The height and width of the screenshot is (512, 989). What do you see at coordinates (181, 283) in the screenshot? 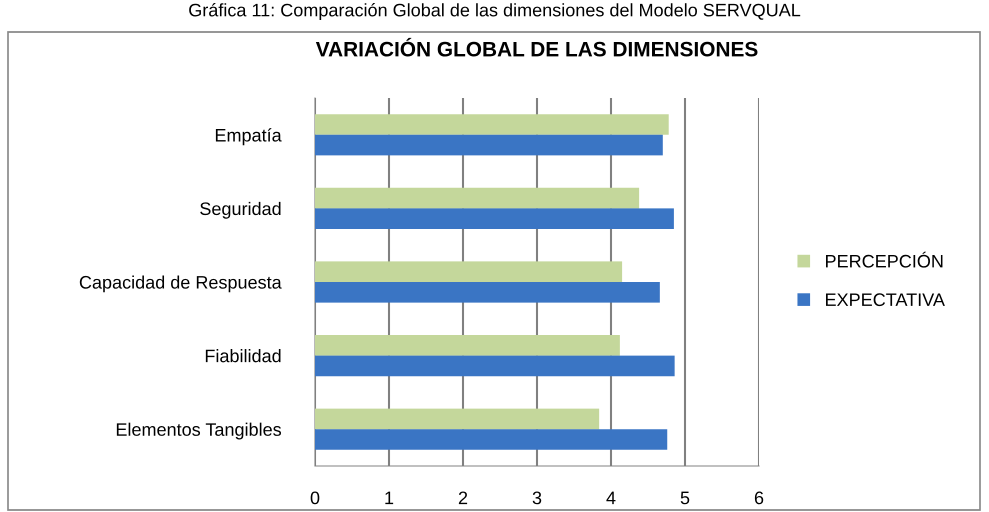
I see `y-tick-label: Capacidad de Respuesta` at bounding box center [181, 283].